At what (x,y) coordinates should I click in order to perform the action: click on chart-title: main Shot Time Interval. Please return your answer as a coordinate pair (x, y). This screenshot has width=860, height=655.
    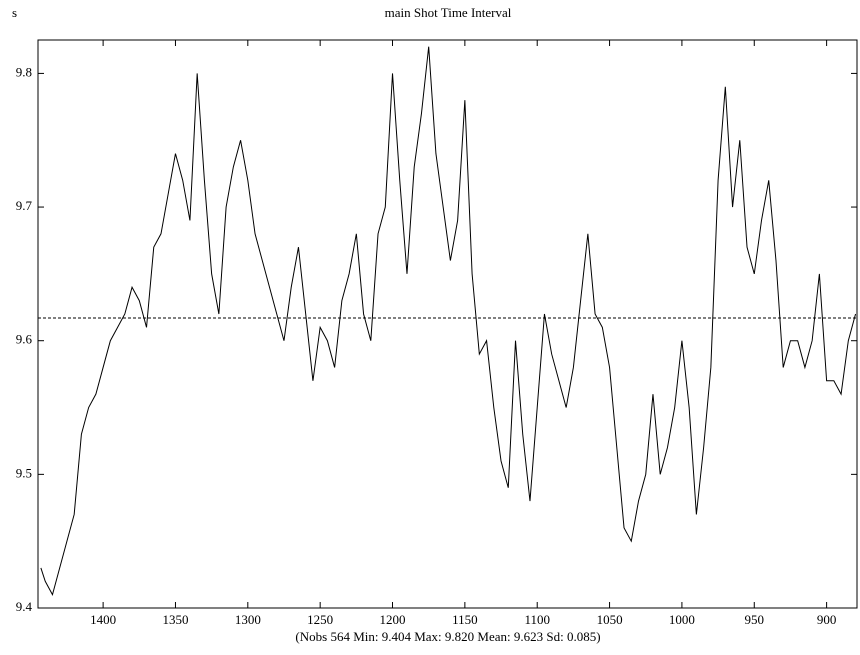
    Looking at the image, I should click on (448, 12).